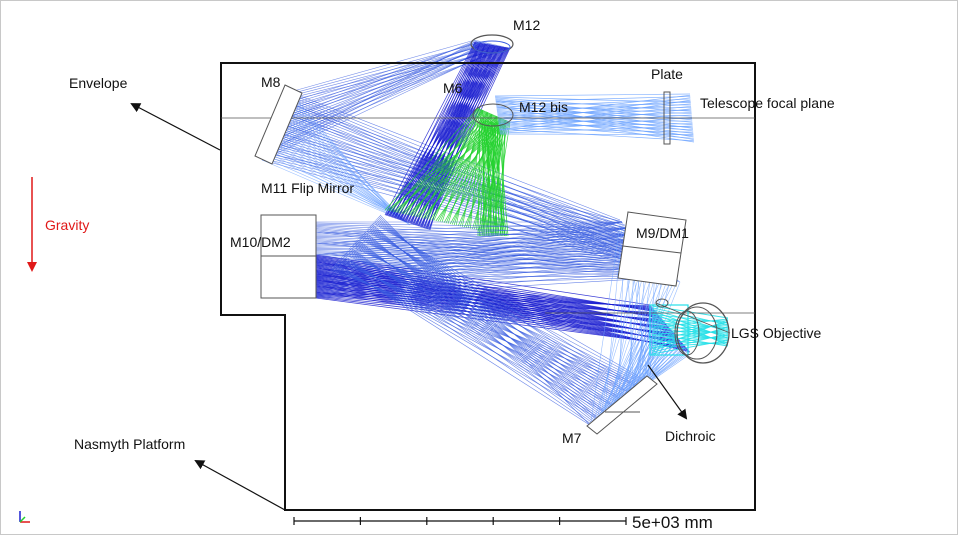  I want to click on label-m11-flip-mirror: M11 Flip Mirror, so click(307, 188).